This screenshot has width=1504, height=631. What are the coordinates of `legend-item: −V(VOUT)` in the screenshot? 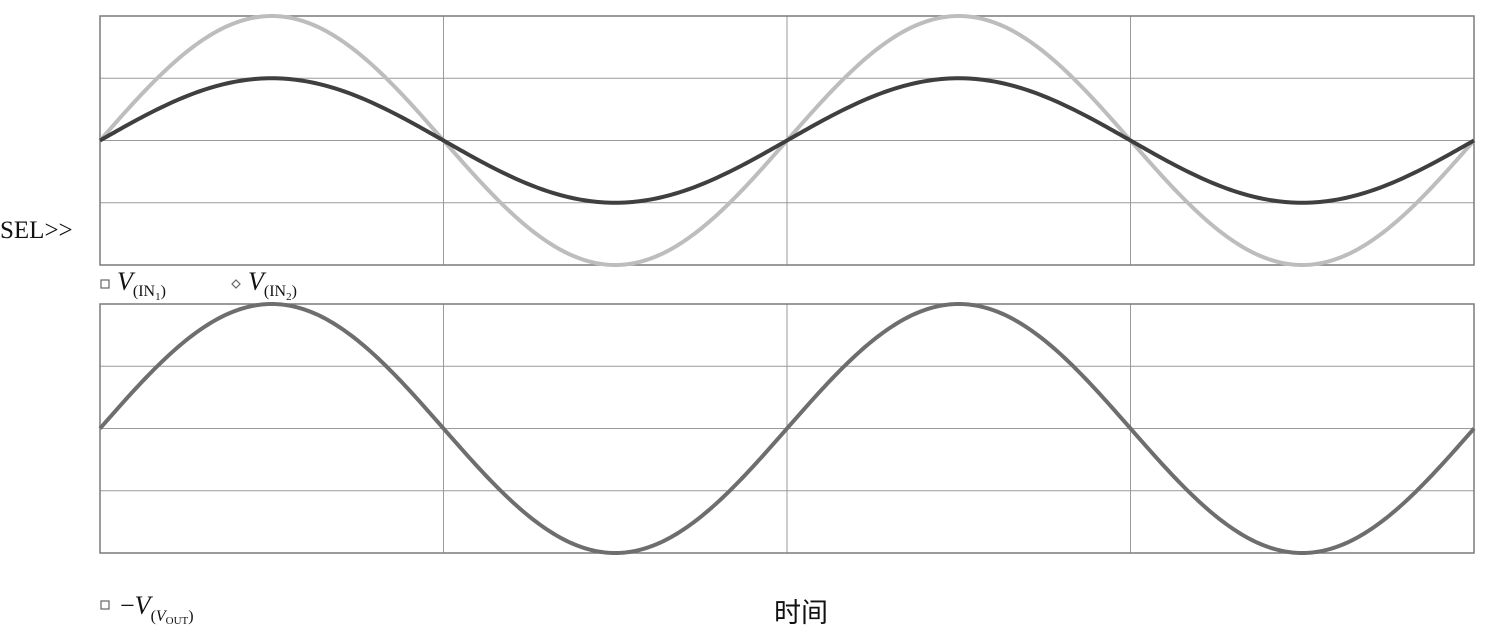 It's located at (147, 609).